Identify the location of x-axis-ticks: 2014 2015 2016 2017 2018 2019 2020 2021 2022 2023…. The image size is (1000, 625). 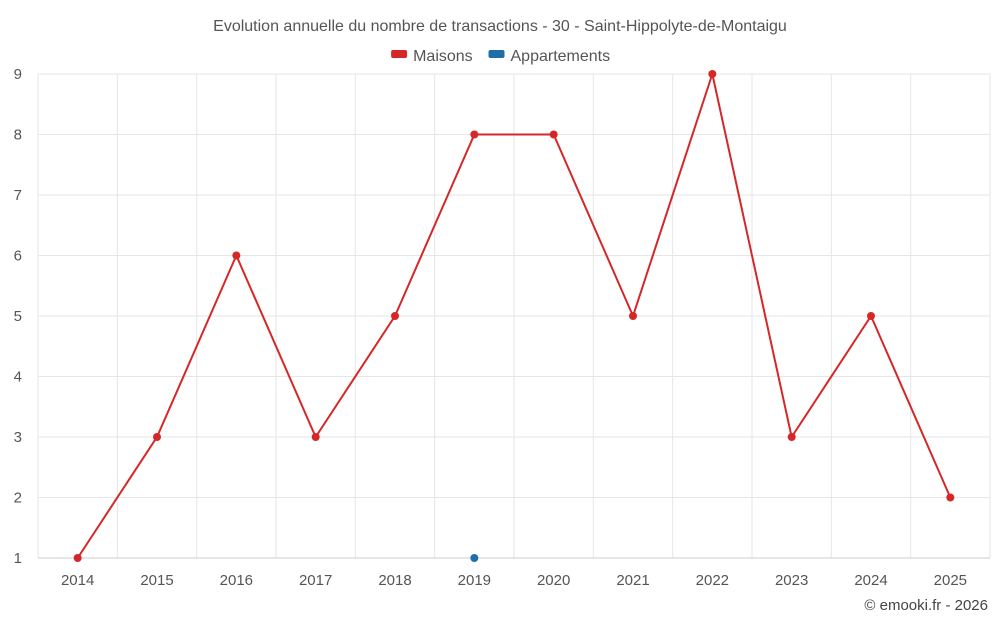
(514, 580).